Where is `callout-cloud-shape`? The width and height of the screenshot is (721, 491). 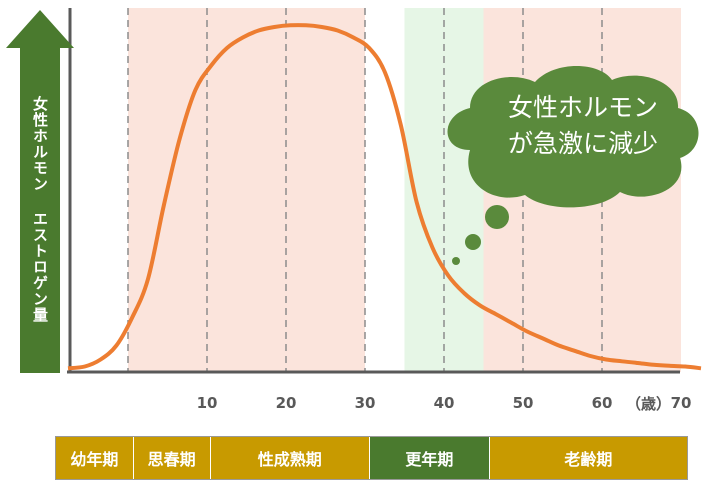 callout-cloud-shape is located at coordinates (573, 137).